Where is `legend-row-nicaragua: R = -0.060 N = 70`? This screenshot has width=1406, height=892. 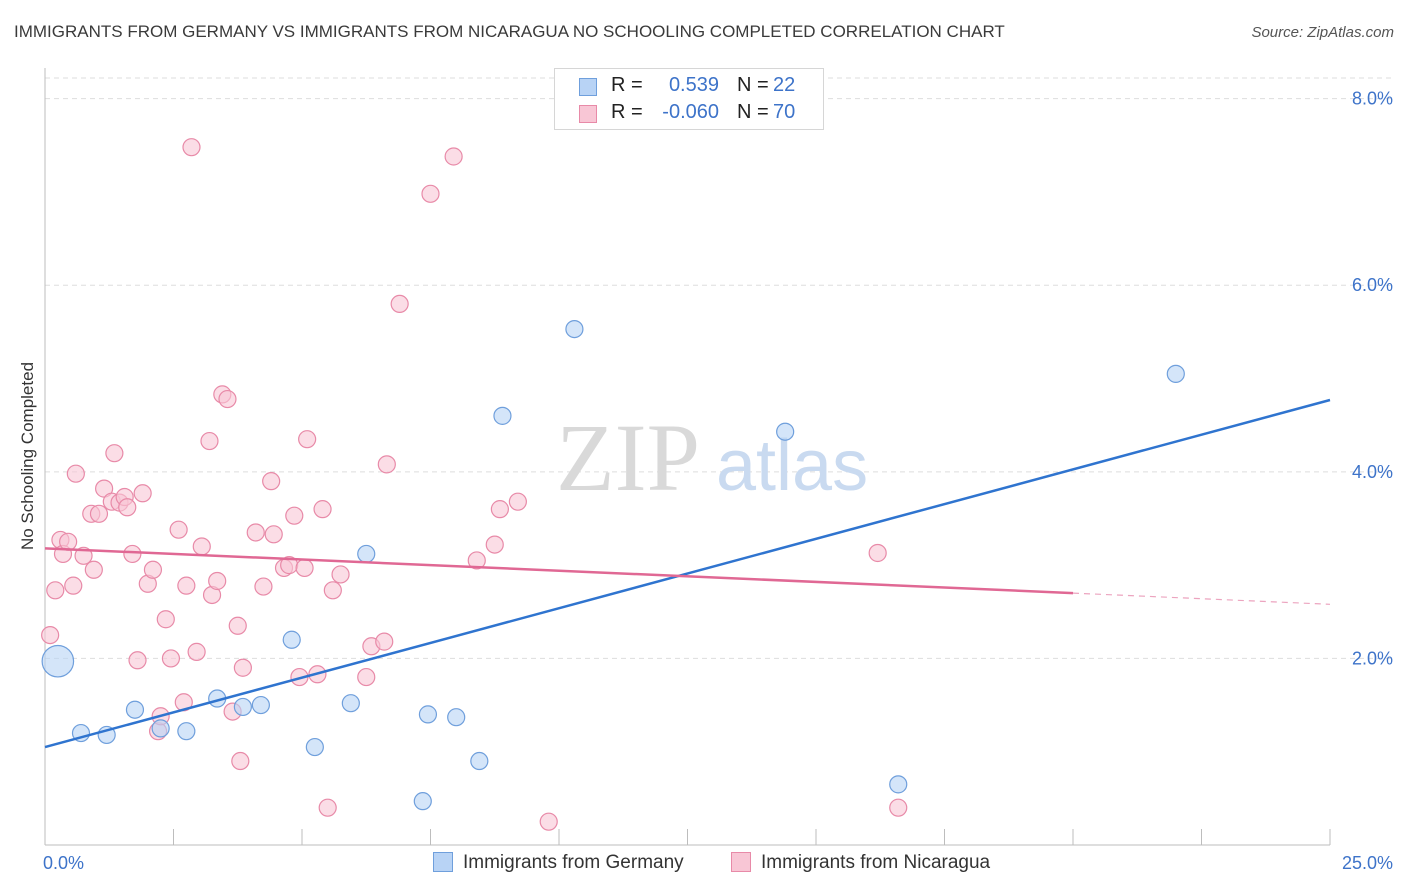
legend-row-nicaragua: R = -0.060 N = 70 is located at coordinates (689, 114).